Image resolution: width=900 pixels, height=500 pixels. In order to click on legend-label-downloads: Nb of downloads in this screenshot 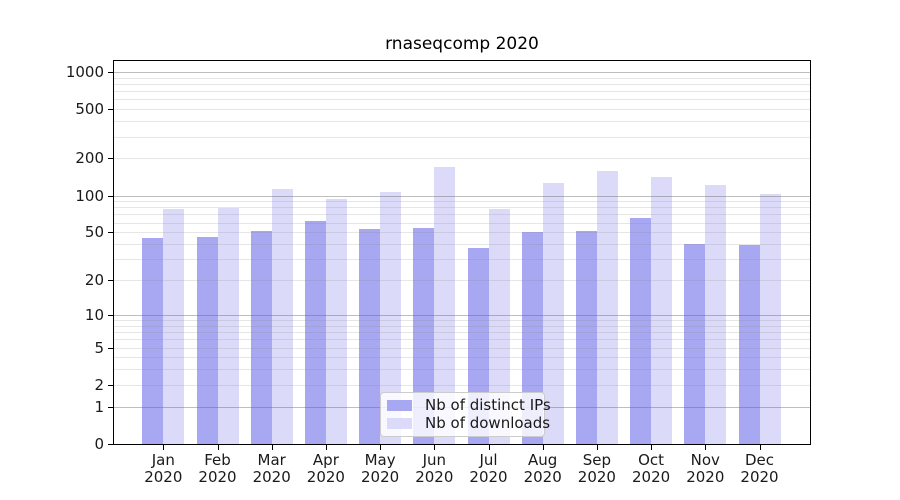, I will do `click(488, 423)`.